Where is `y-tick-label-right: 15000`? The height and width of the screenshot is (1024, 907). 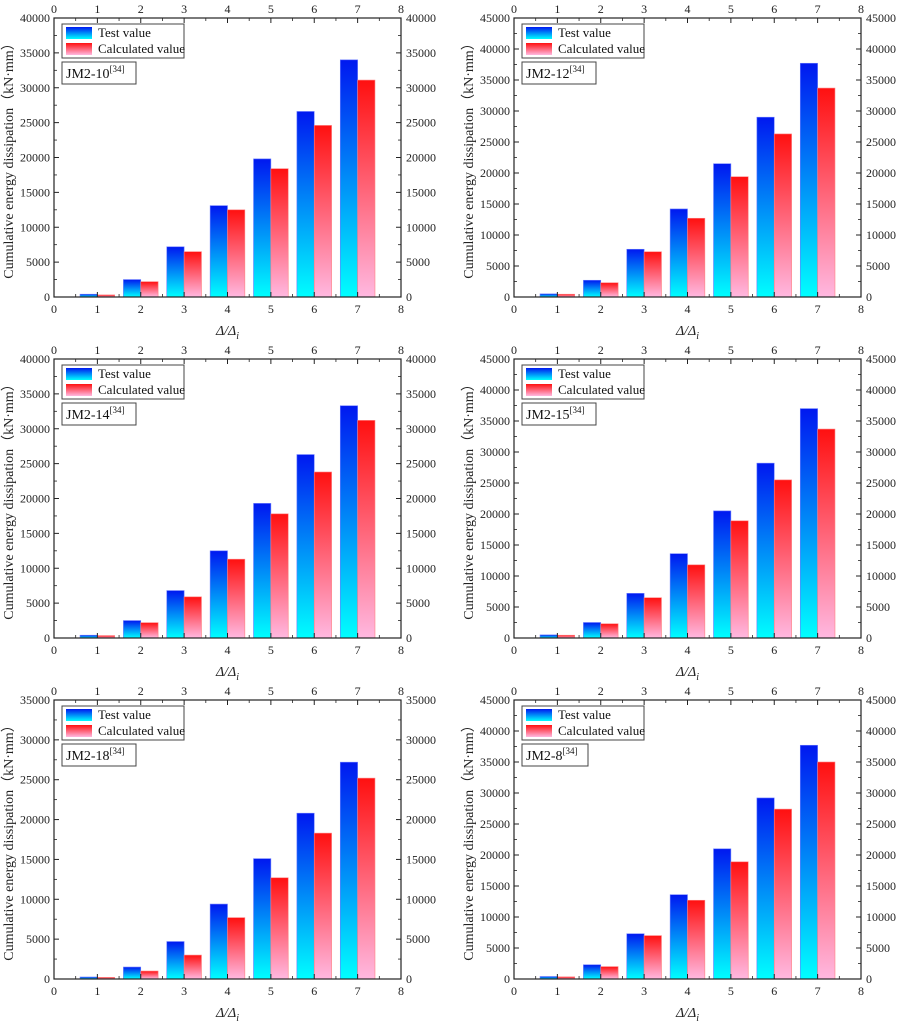 y-tick-label-right: 15000 is located at coordinates (881, 886).